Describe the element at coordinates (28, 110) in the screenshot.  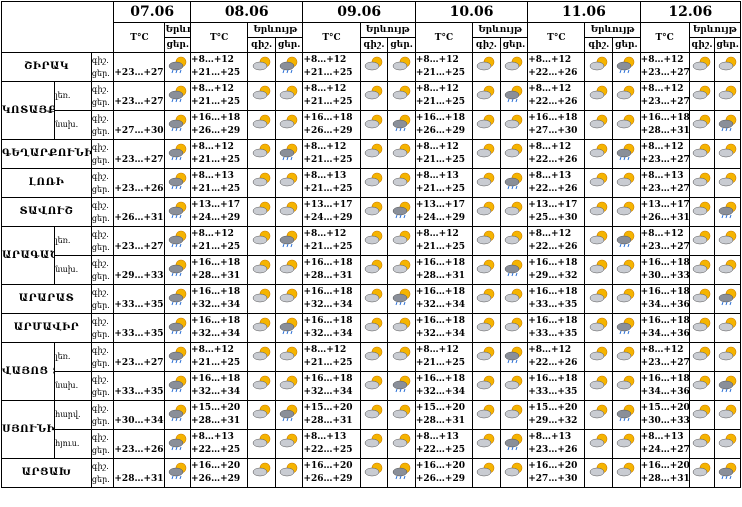
I see `region-name: ԿՈՏԱՅՔ` at that location.